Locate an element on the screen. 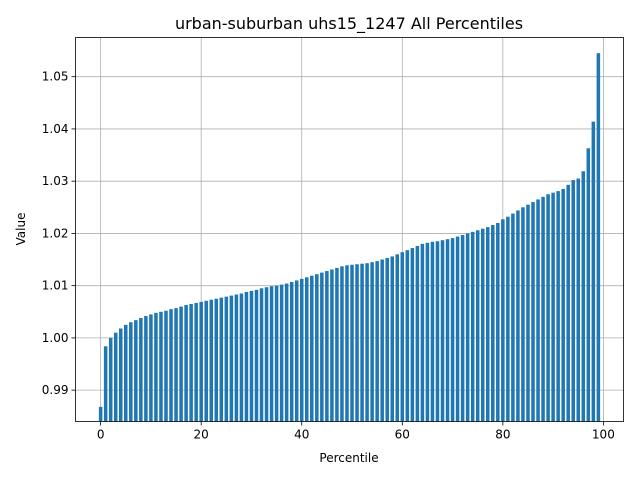 The width and height of the screenshot is (640, 480). x-tick-label: 80 is located at coordinates (502, 435).